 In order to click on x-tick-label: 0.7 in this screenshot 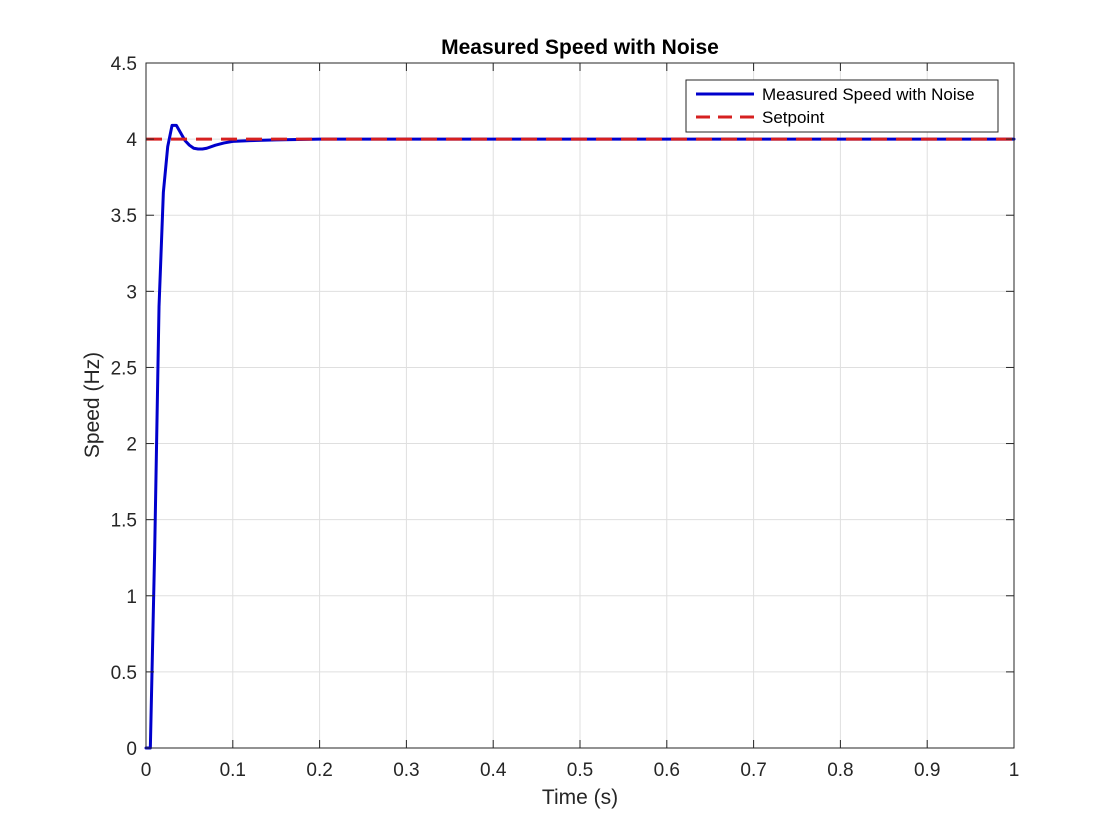, I will do `click(753, 770)`.